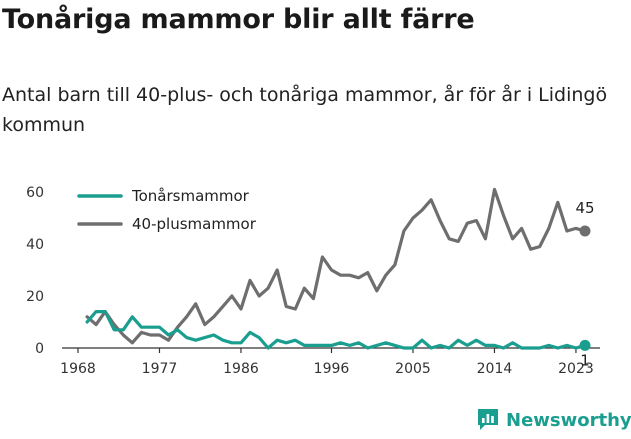  Describe the element at coordinates (568, 420) in the screenshot. I see `brand-name: Newsworthy` at that location.